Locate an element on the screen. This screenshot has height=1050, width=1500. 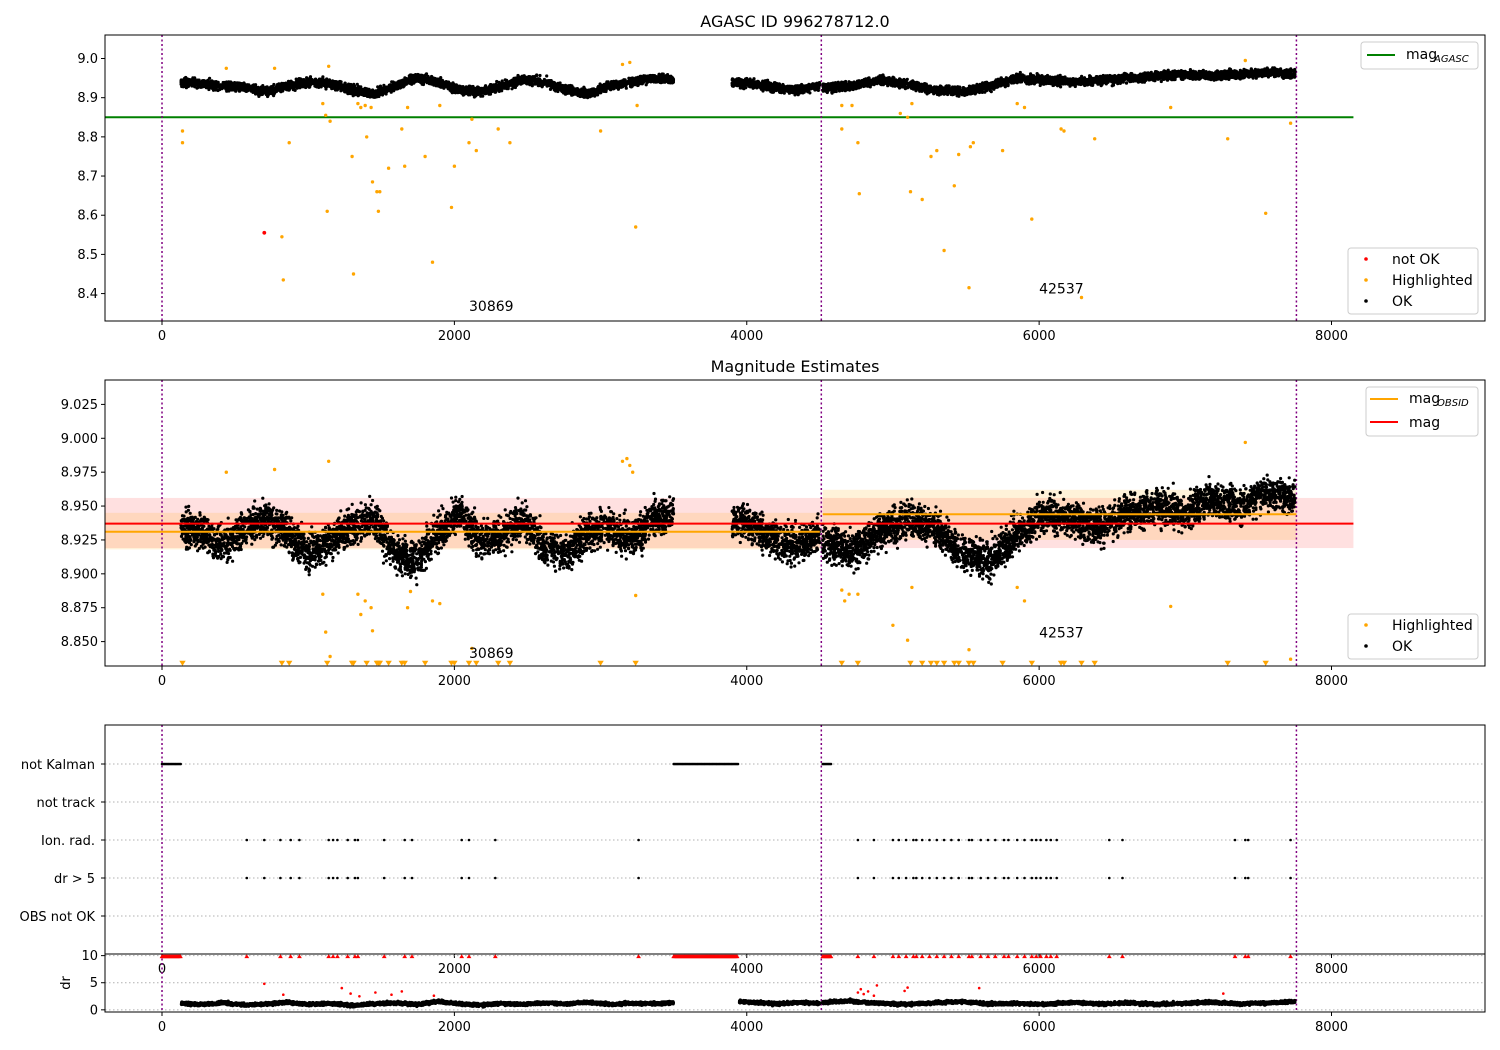
y-tick-label: 8.5 is located at coordinates (87, 255).